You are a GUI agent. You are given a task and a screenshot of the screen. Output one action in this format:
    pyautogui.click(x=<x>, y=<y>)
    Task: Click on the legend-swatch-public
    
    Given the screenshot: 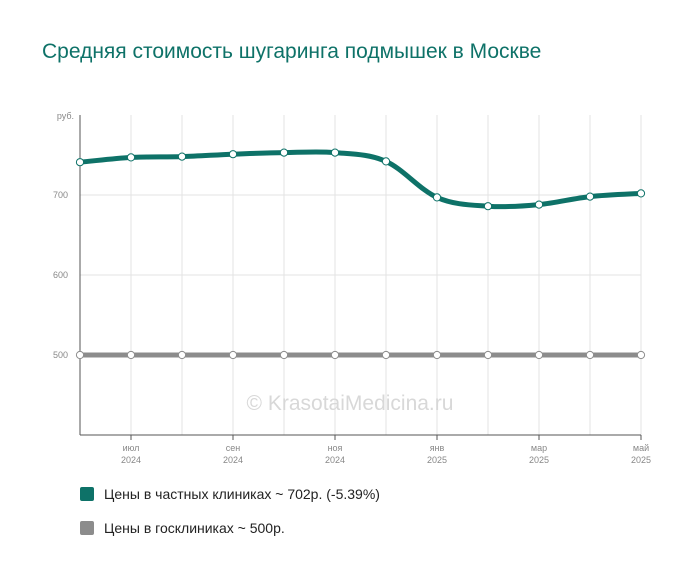 What is the action you would take?
    pyautogui.click(x=87, y=528)
    